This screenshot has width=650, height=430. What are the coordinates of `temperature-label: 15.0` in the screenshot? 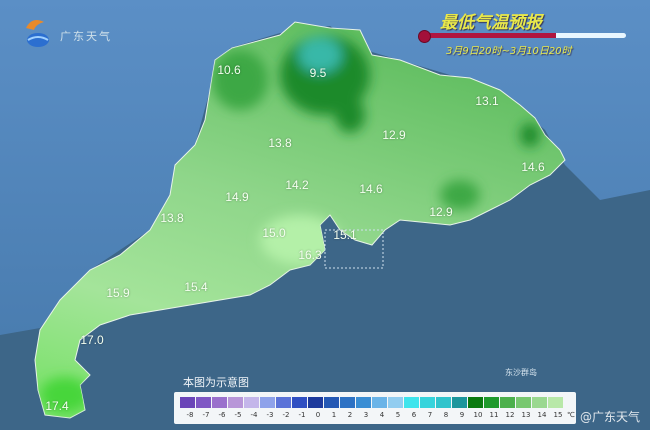 It's located at (274, 233).